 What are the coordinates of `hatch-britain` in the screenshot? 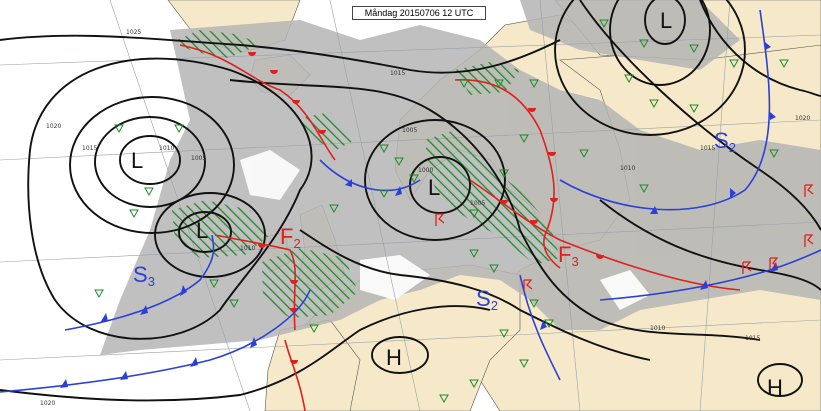 It's located at (310, 283).